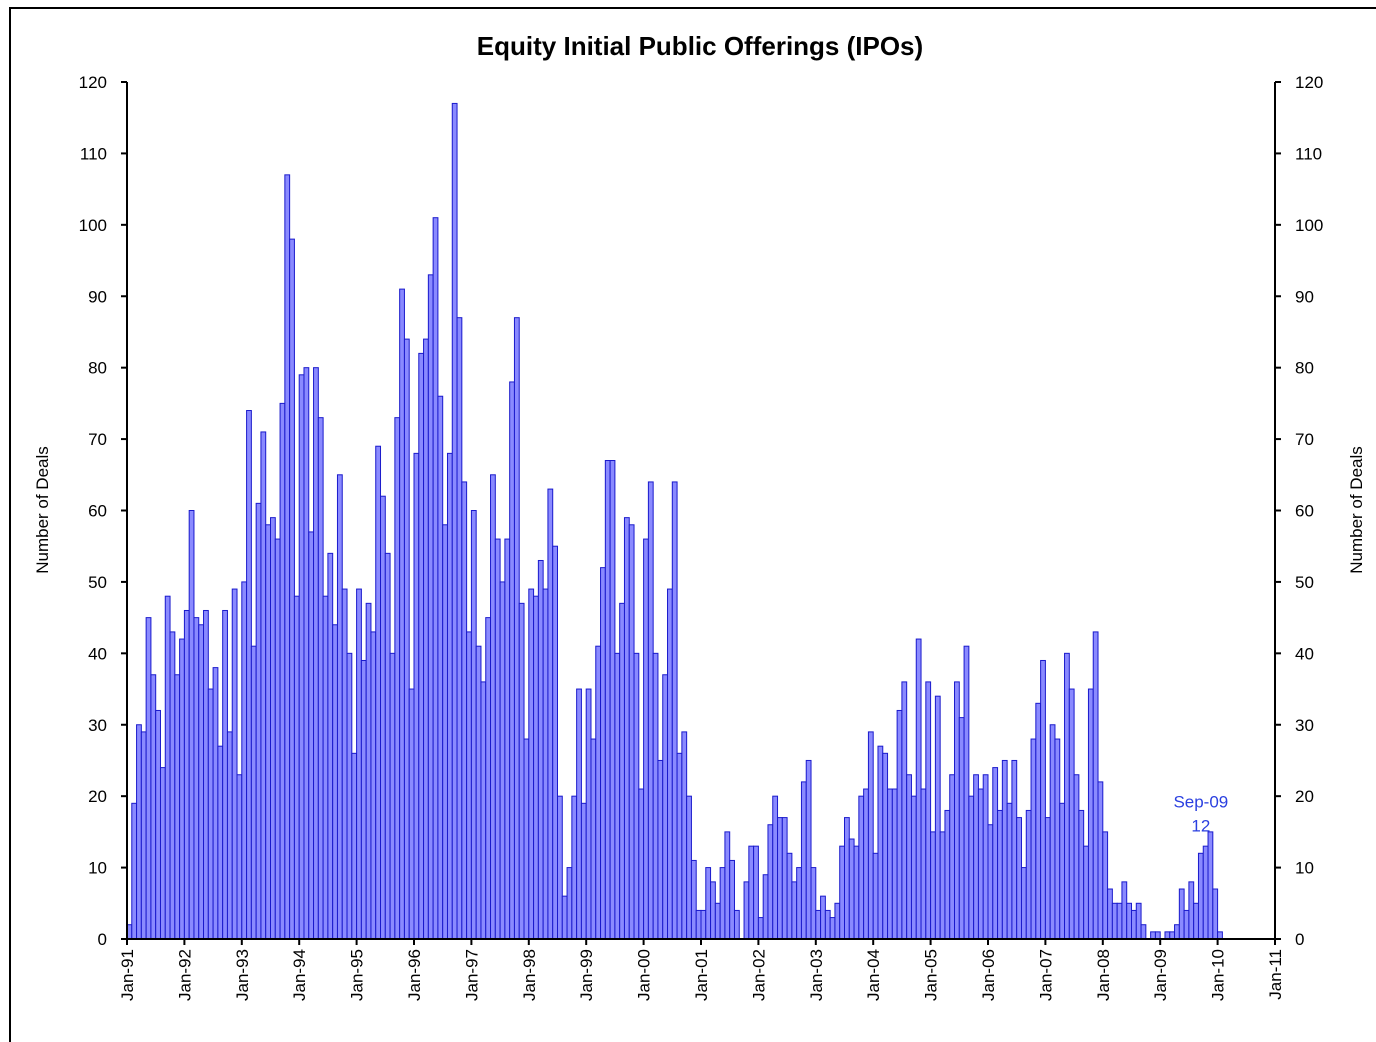  I want to click on x-tick-label: Jan-06, so click(988, 975).